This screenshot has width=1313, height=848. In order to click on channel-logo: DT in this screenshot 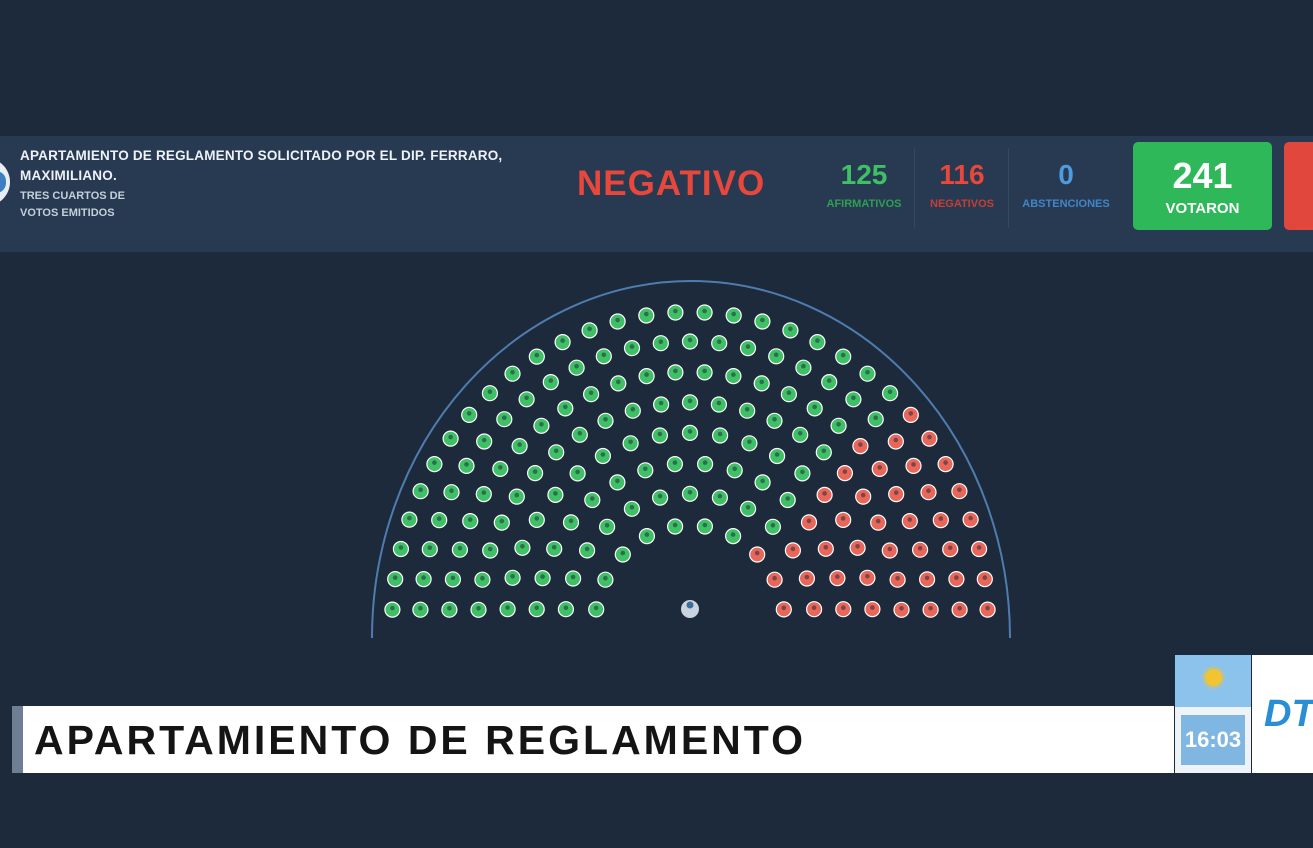, I will do `click(1288, 714)`.